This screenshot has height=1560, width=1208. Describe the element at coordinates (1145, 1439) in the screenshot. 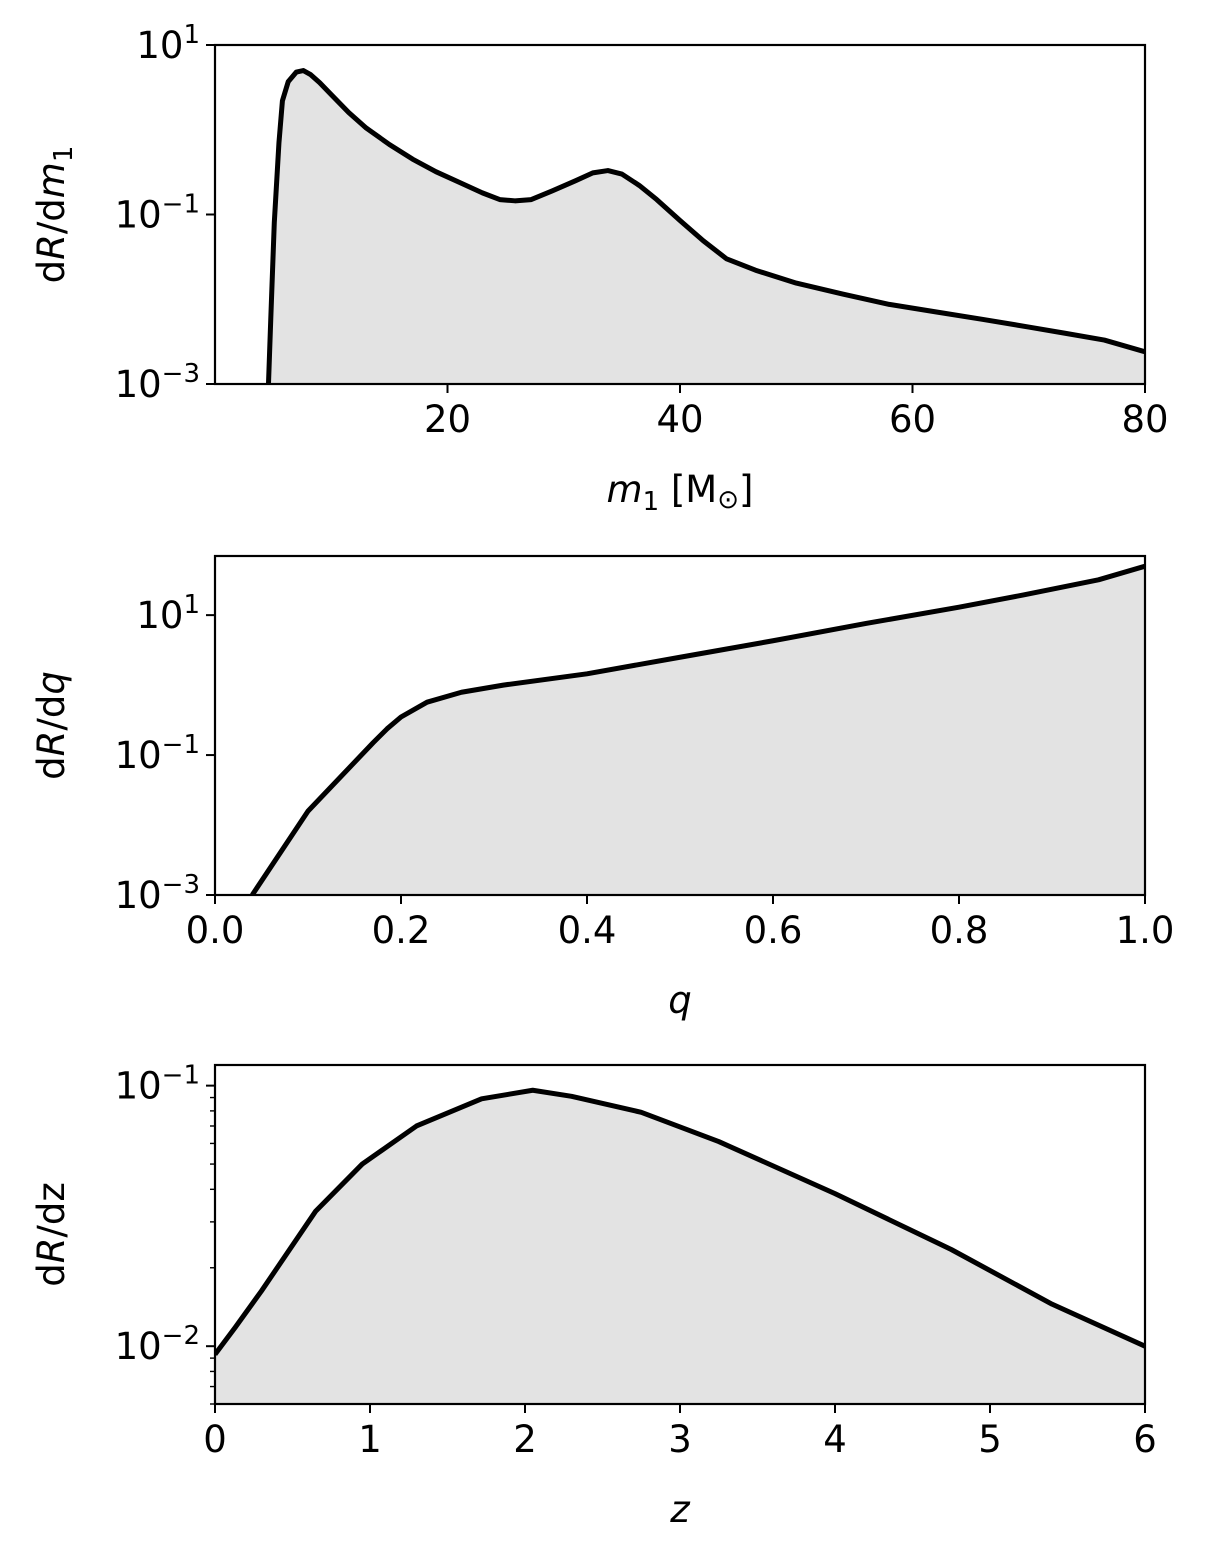

I see `x-tick-label: 6` at that location.